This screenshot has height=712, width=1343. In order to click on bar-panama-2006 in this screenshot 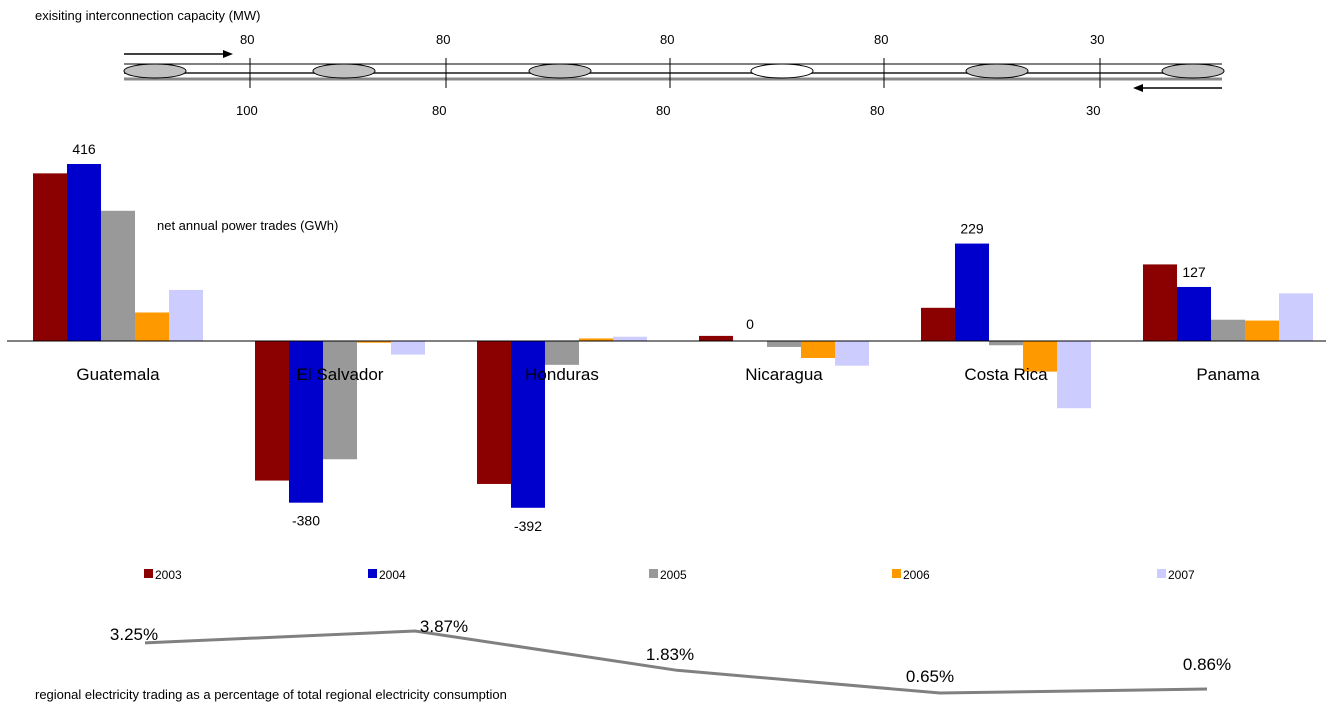, I will do `click(1262, 330)`.